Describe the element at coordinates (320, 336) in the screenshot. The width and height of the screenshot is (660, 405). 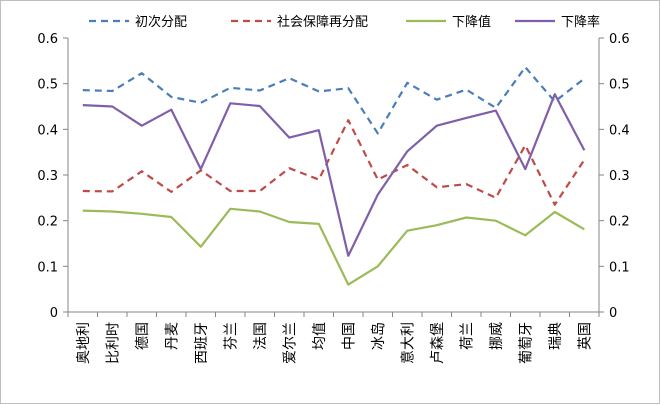
I see `x-tick-label: 均值` at that location.